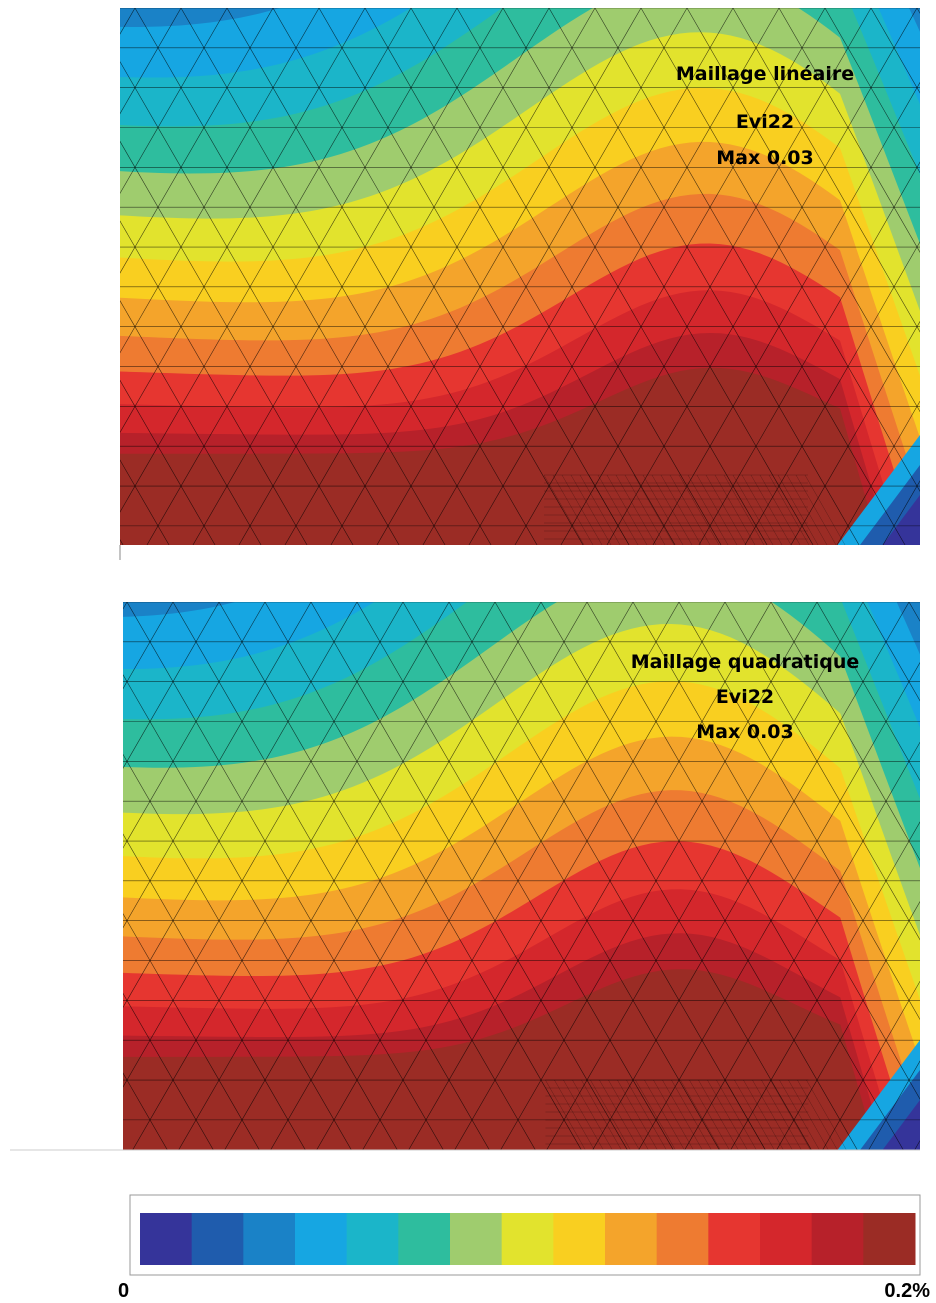  I want to click on mesh-fine, so click(694, 509).